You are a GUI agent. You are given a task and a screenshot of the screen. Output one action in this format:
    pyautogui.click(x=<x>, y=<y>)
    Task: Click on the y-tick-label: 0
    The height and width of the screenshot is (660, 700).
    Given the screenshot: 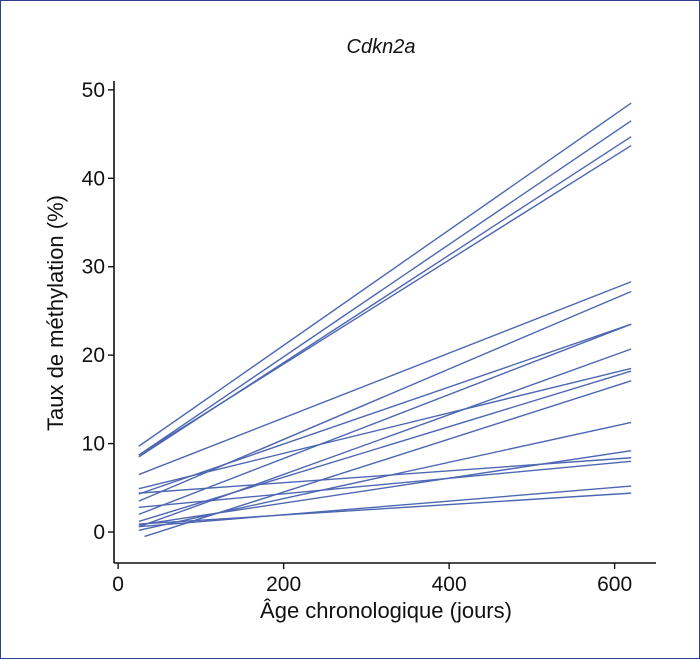 What is the action you would take?
    pyautogui.click(x=99, y=532)
    